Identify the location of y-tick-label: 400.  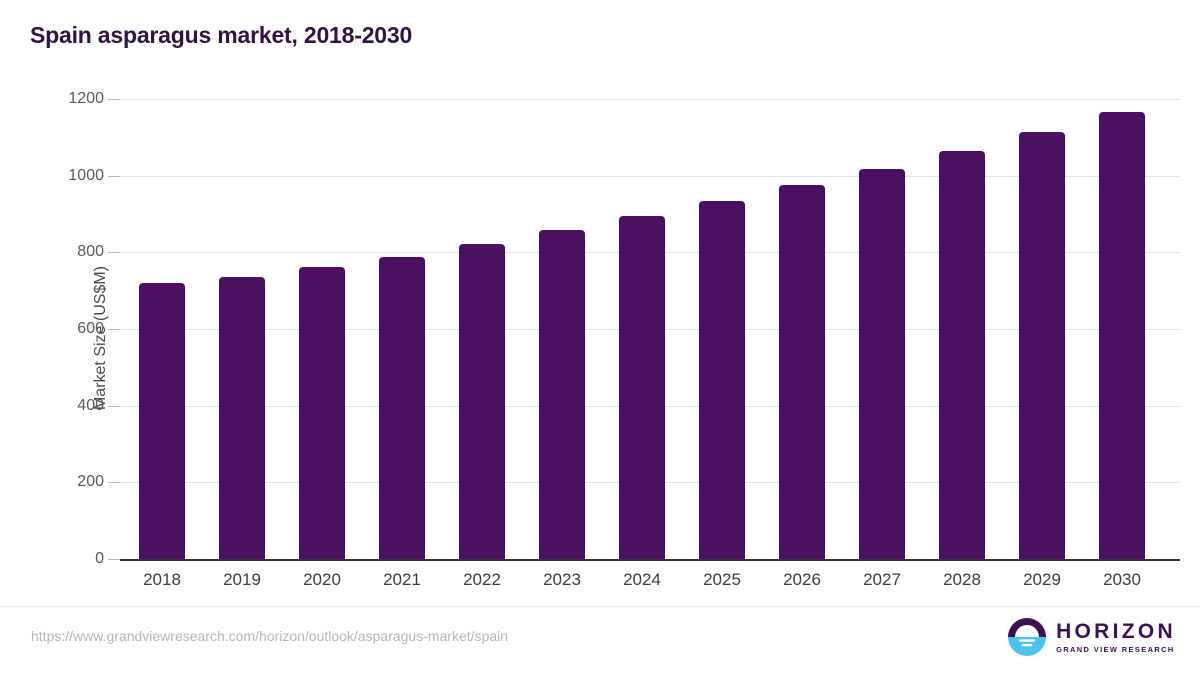
(90, 405).